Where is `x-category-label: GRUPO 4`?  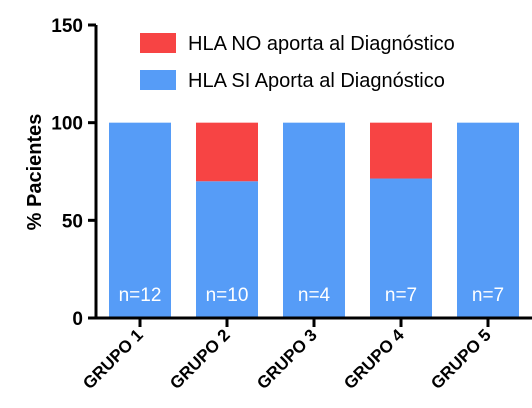
x-category-label: GRUPO 4 is located at coordinates (374, 359).